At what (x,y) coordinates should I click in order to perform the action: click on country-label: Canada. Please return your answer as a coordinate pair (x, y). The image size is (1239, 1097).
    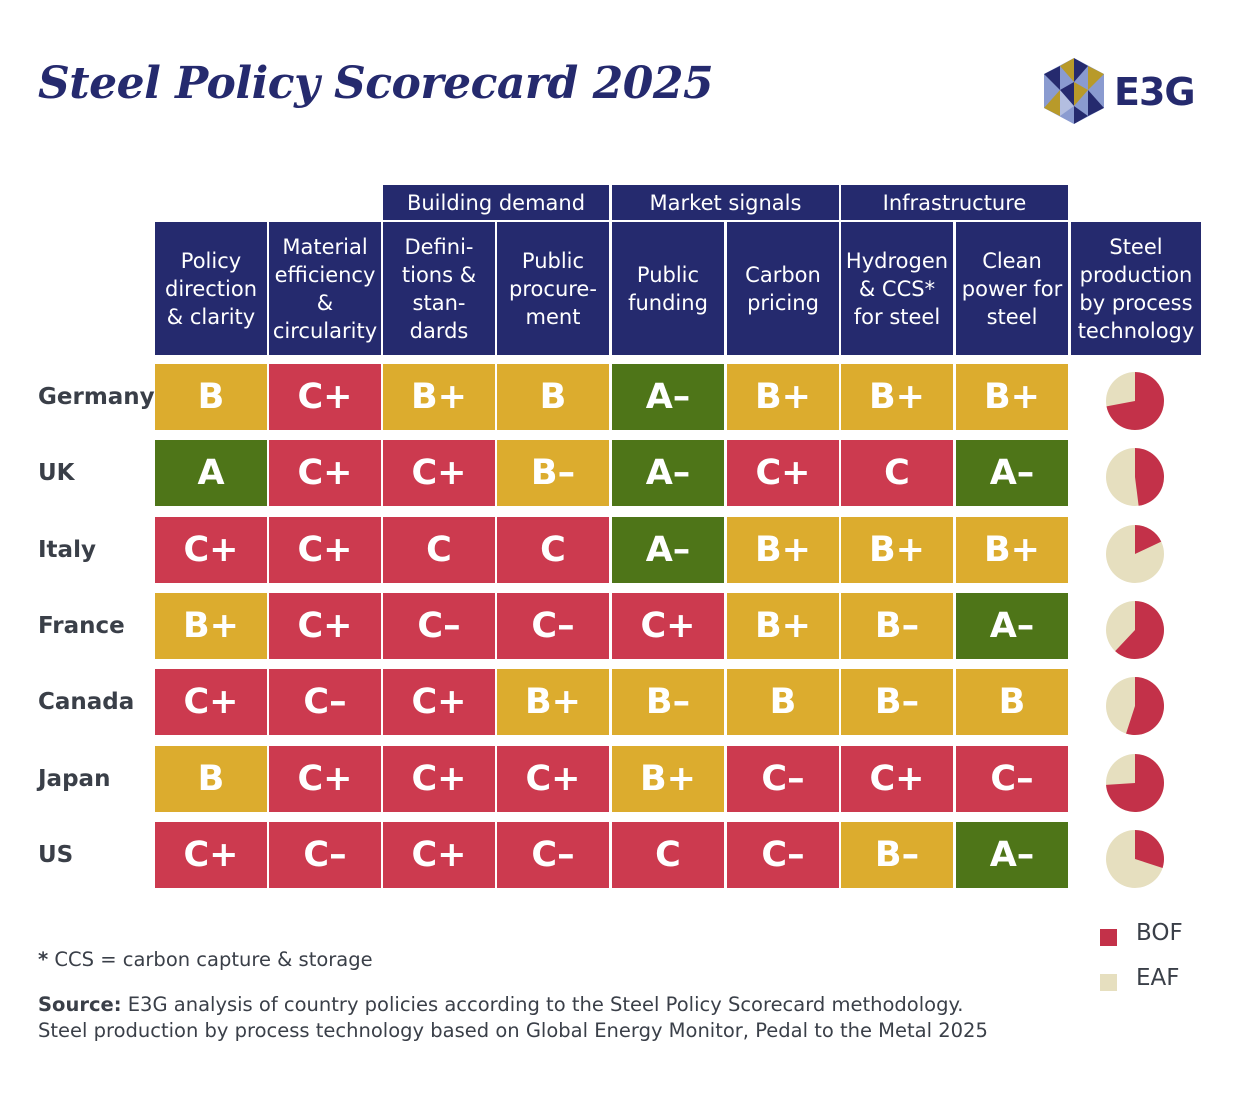
    Looking at the image, I should click on (86, 702).